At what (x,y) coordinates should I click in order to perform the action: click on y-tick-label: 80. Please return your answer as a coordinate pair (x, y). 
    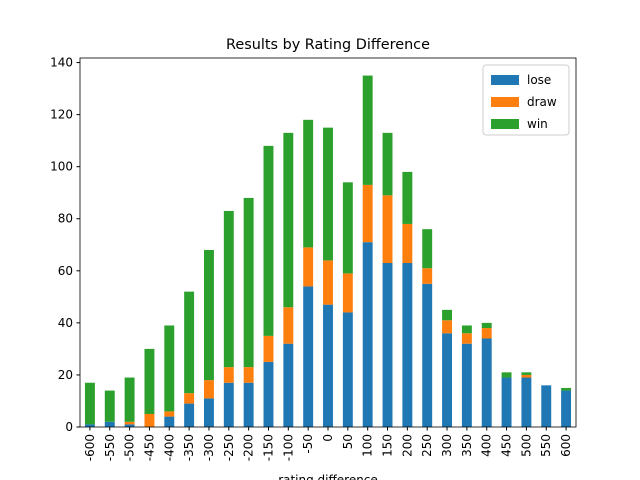
    Looking at the image, I should click on (65, 219).